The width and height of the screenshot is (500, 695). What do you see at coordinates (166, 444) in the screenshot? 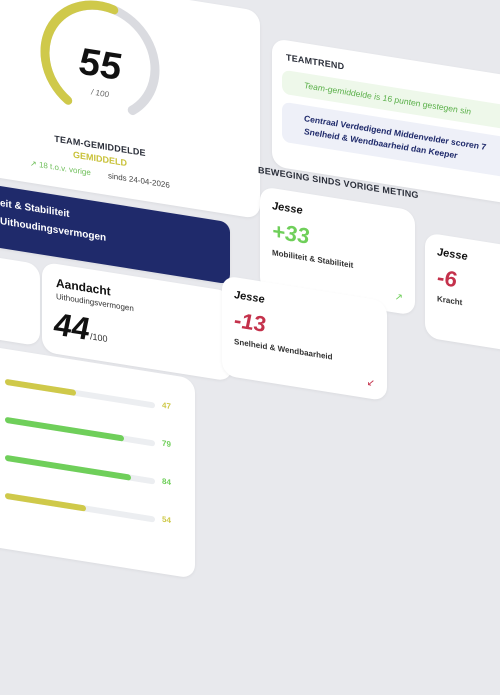
I see `bar-label: 79` at bounding box center [166, 444].